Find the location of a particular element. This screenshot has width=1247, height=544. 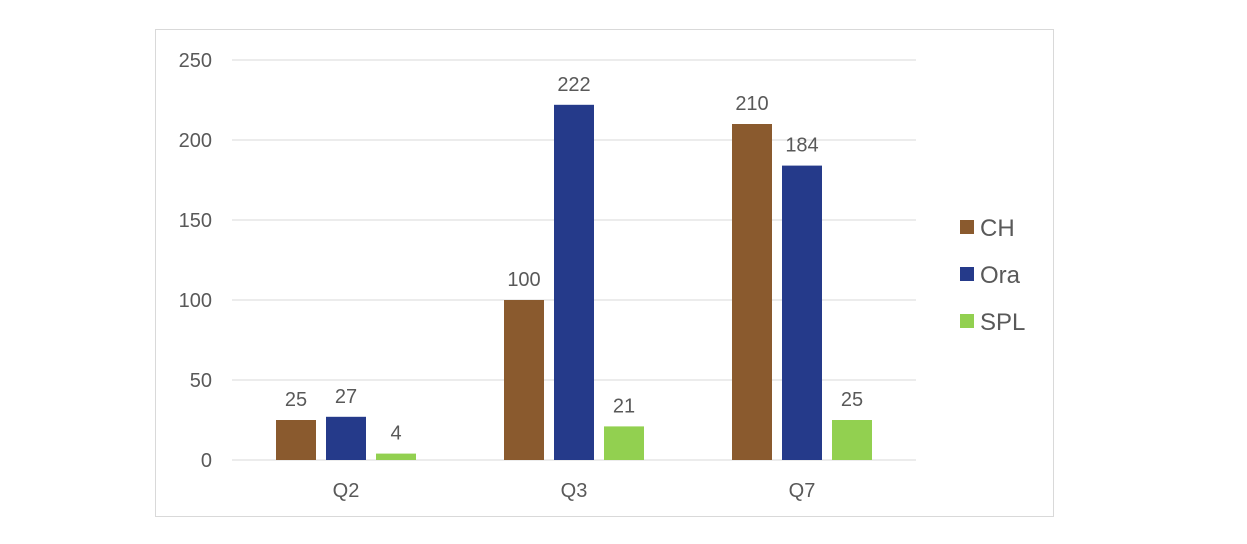

legend-swatch-ch is located at coordinates (967, 227).